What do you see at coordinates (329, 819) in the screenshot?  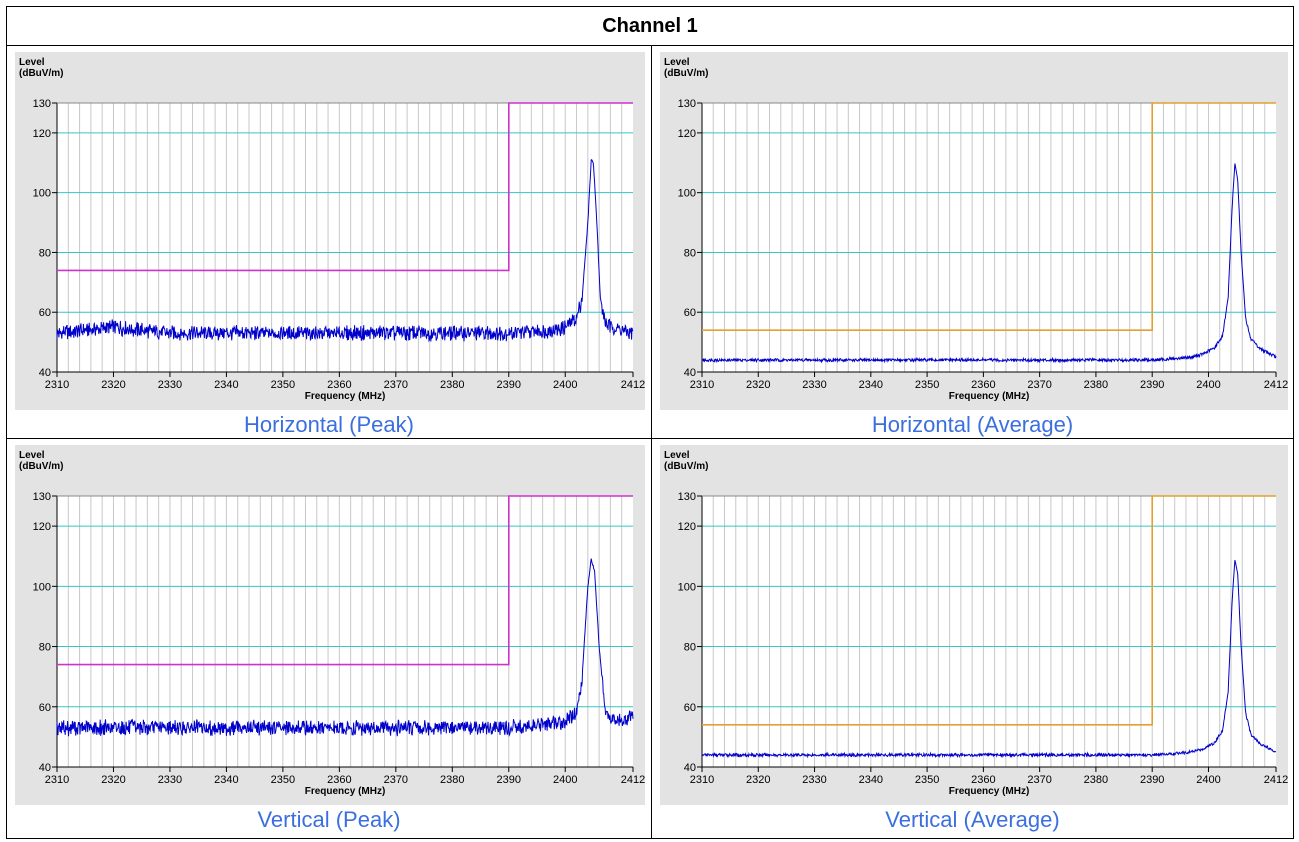 I see `chart-caption: Vertical (Peak)` at bounding box center [329, 819].